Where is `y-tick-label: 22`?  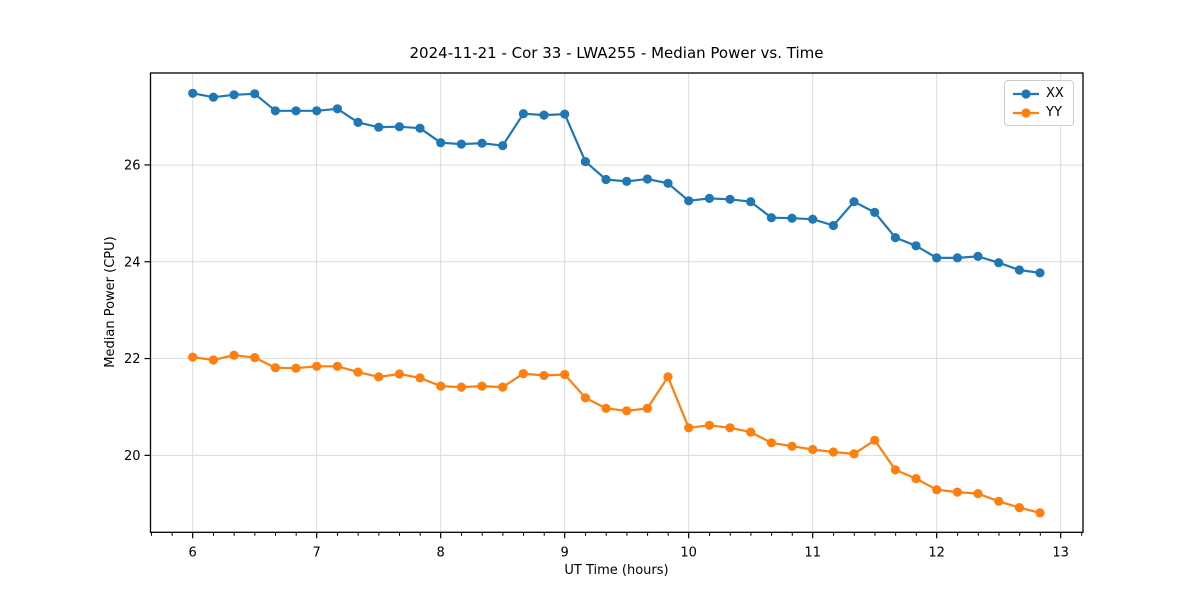 y-tick-label: 22 is located at coordinates (132, 359).